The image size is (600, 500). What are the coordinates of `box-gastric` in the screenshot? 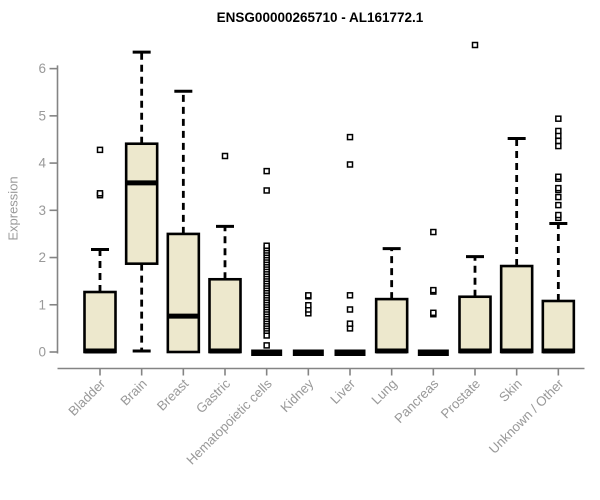 It's located at (225, 315).